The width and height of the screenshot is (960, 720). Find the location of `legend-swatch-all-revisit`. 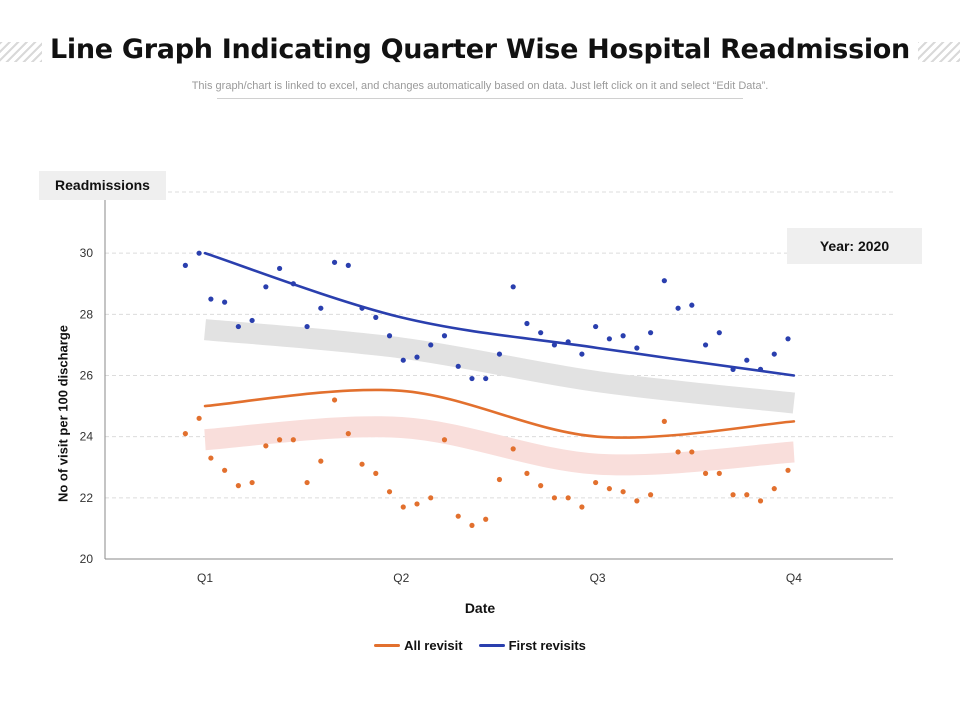

legend-swatch-all-revisit is located at coordinates (387, 645).